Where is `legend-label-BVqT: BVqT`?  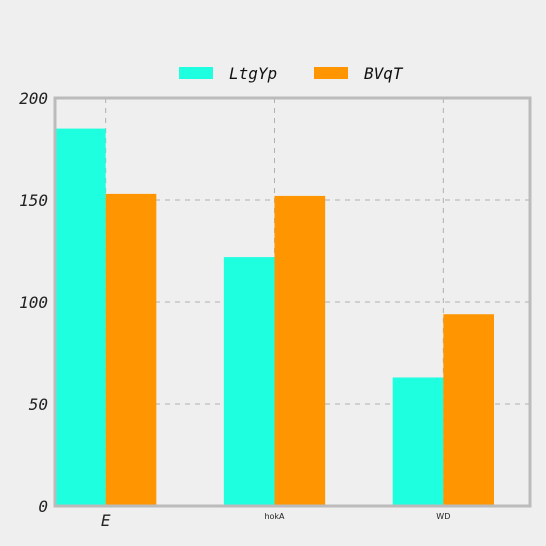 legend-label-BVqT: BVqT is located at coordinates (384, 73).